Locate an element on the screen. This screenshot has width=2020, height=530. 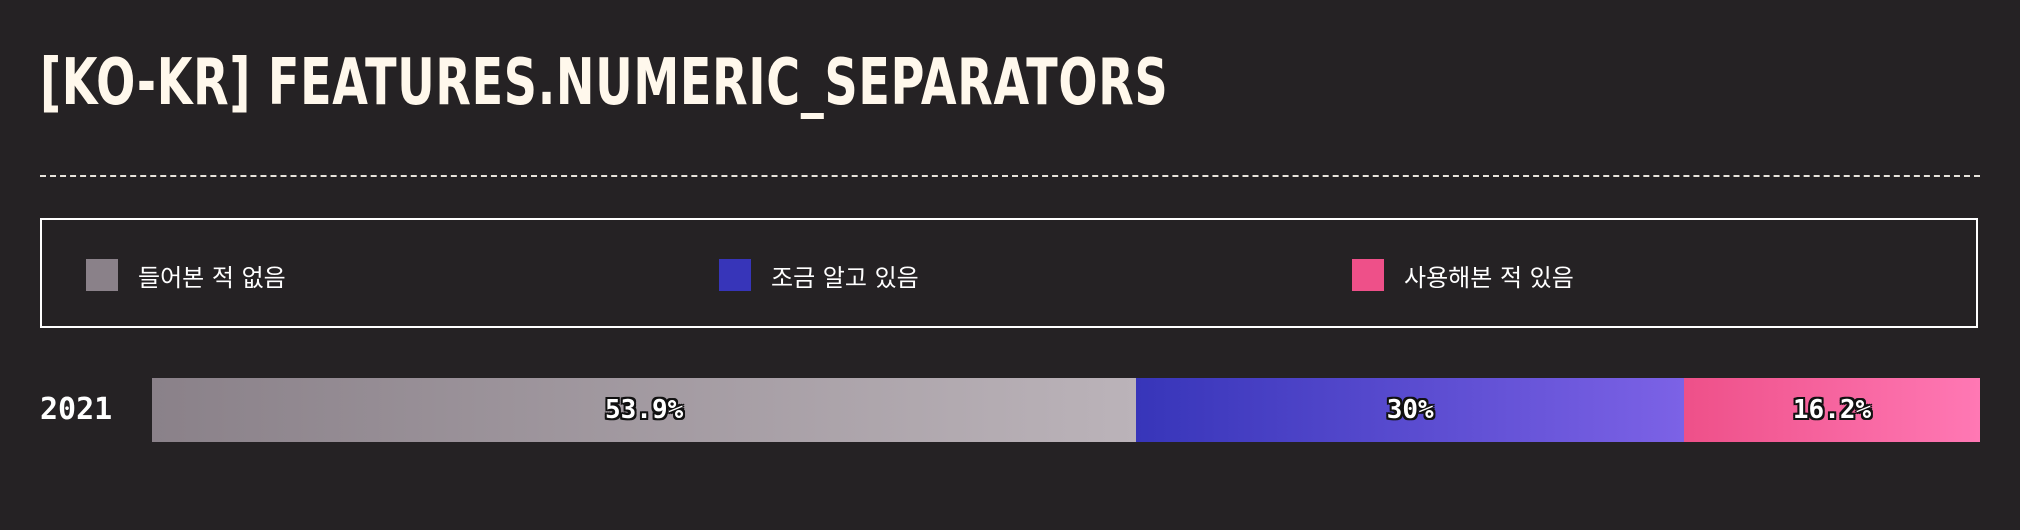
legend-item-know-about: 조금 알고 있음 is located at coordinates (819, 275).